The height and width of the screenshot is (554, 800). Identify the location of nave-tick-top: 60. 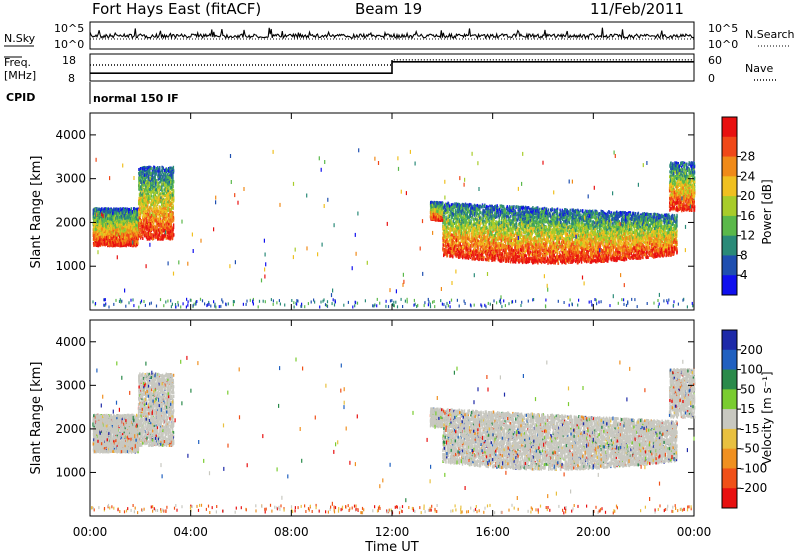
(715, 60).